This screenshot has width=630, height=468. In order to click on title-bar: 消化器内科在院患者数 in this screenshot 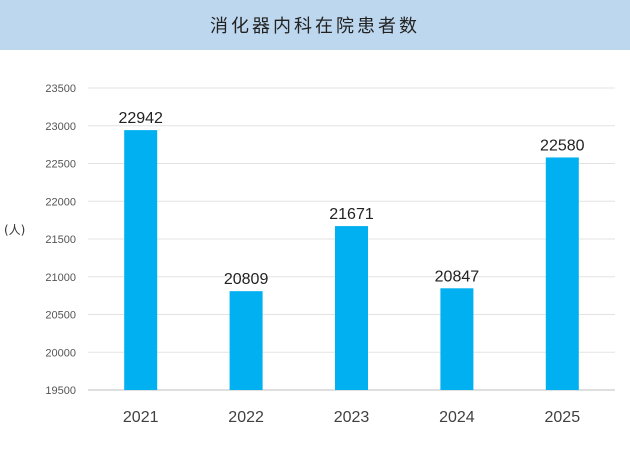, I will do `click(315, 25)`.